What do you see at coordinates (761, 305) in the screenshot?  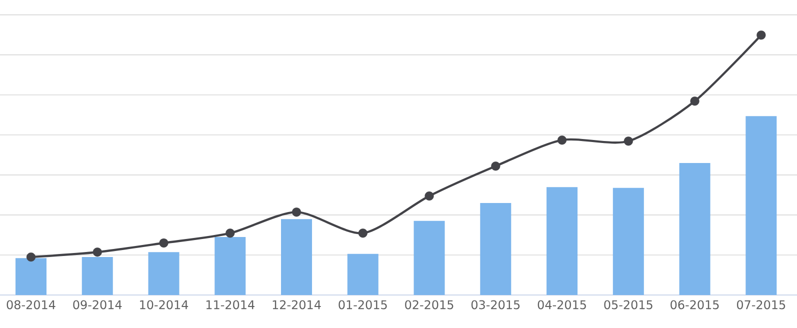 I see `x-tick-label: 07-2015` at bounding box center [761, 305].